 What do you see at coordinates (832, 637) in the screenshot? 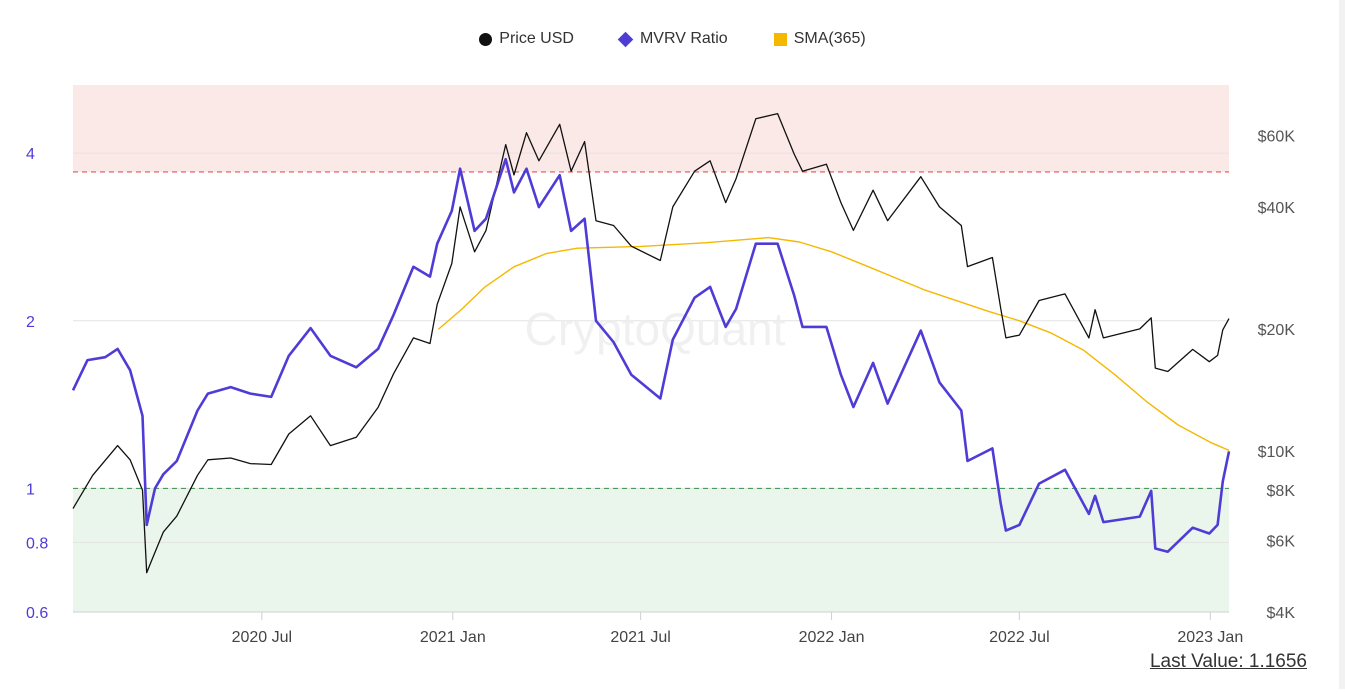
I see `x-tick-label-3: 2022 Jan` at bounding box center [832, 637].